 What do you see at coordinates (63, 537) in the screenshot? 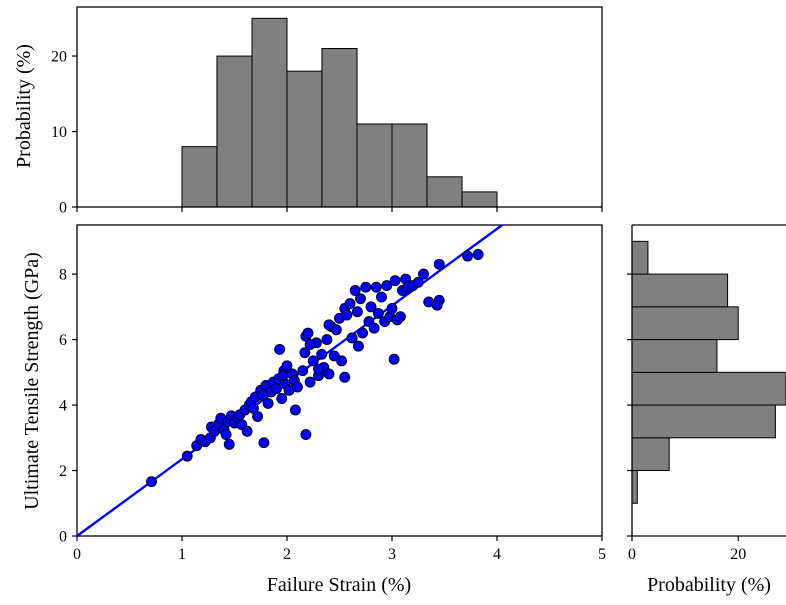
I see `y-tick-label: 0` at bounding box center [63, 537].